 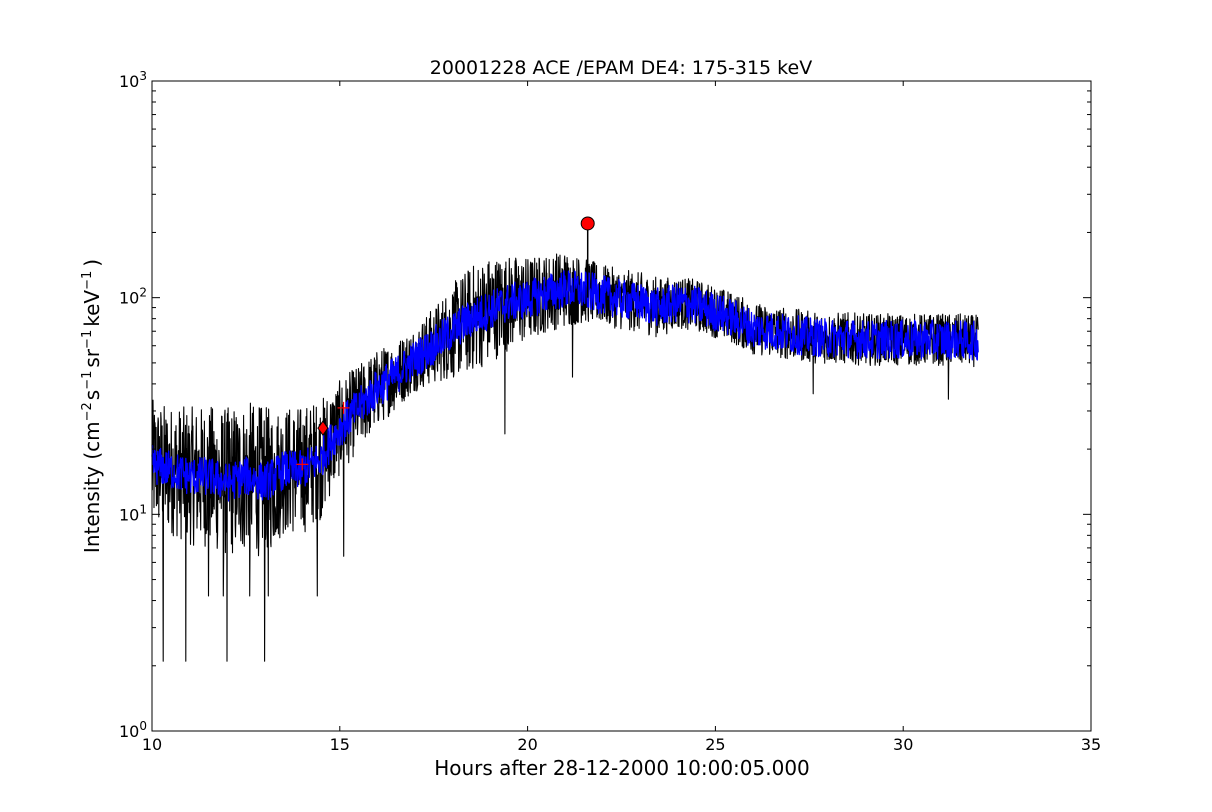 I want to click on x-tick-label: 30, so click(x=903, y=744).